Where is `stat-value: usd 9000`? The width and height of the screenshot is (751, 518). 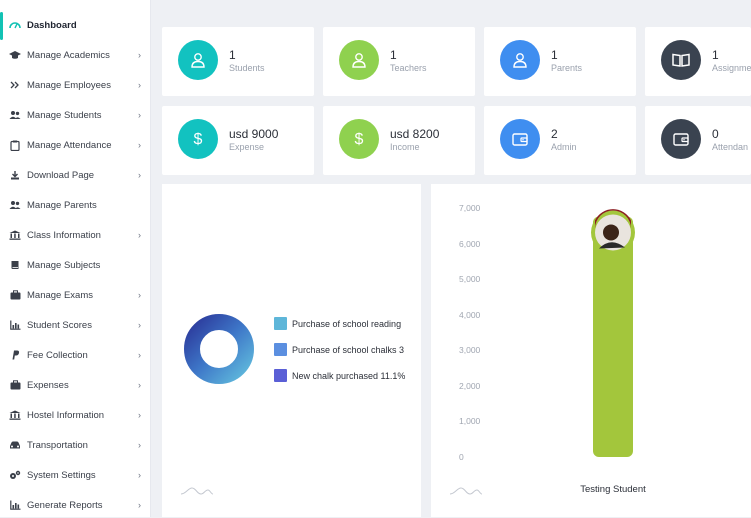 stat-value: usd 9000 is located at coordinates (254, 134).